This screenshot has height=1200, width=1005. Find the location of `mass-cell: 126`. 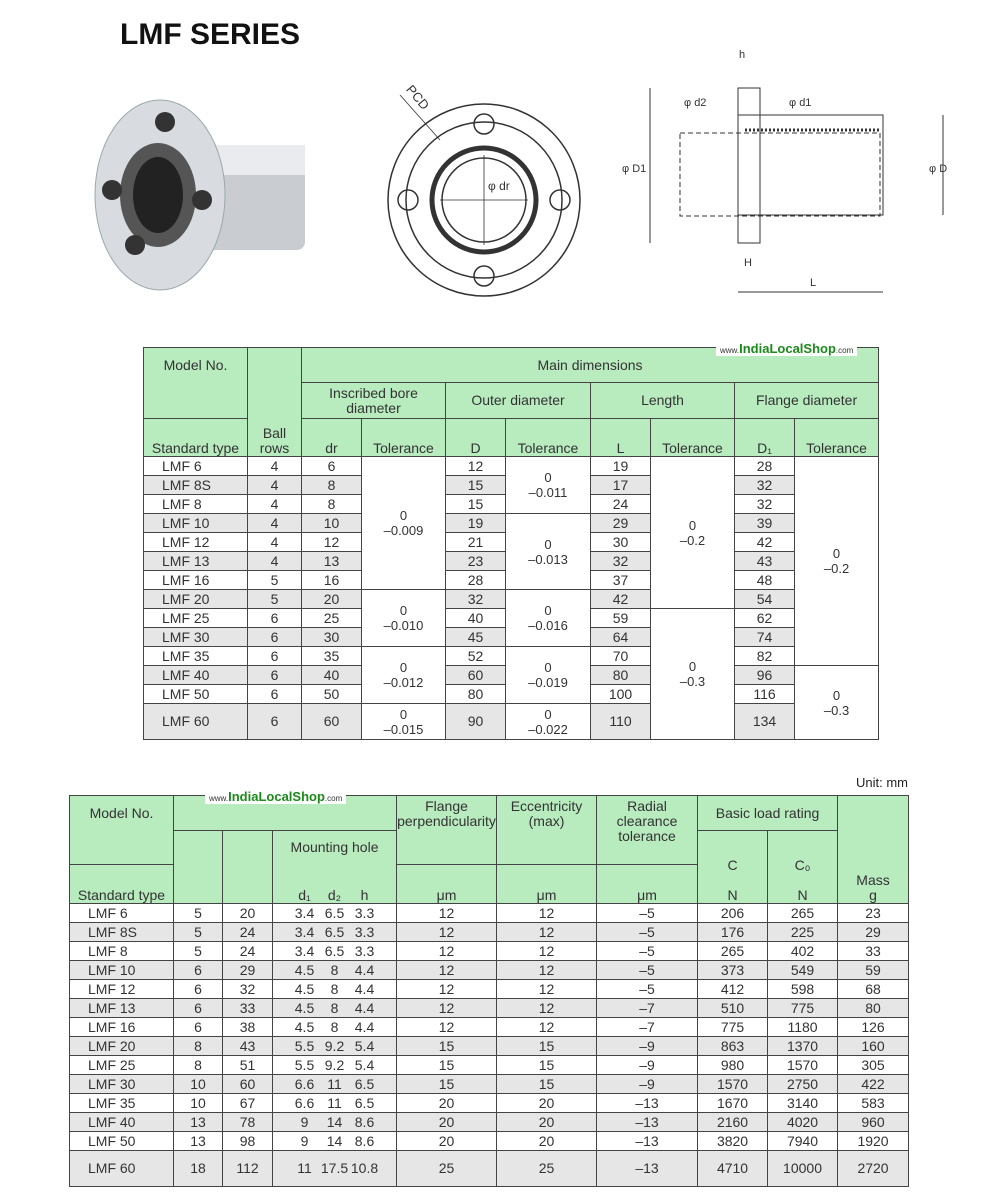

mass-cell: 126 is located at coordinates (873, 1027).